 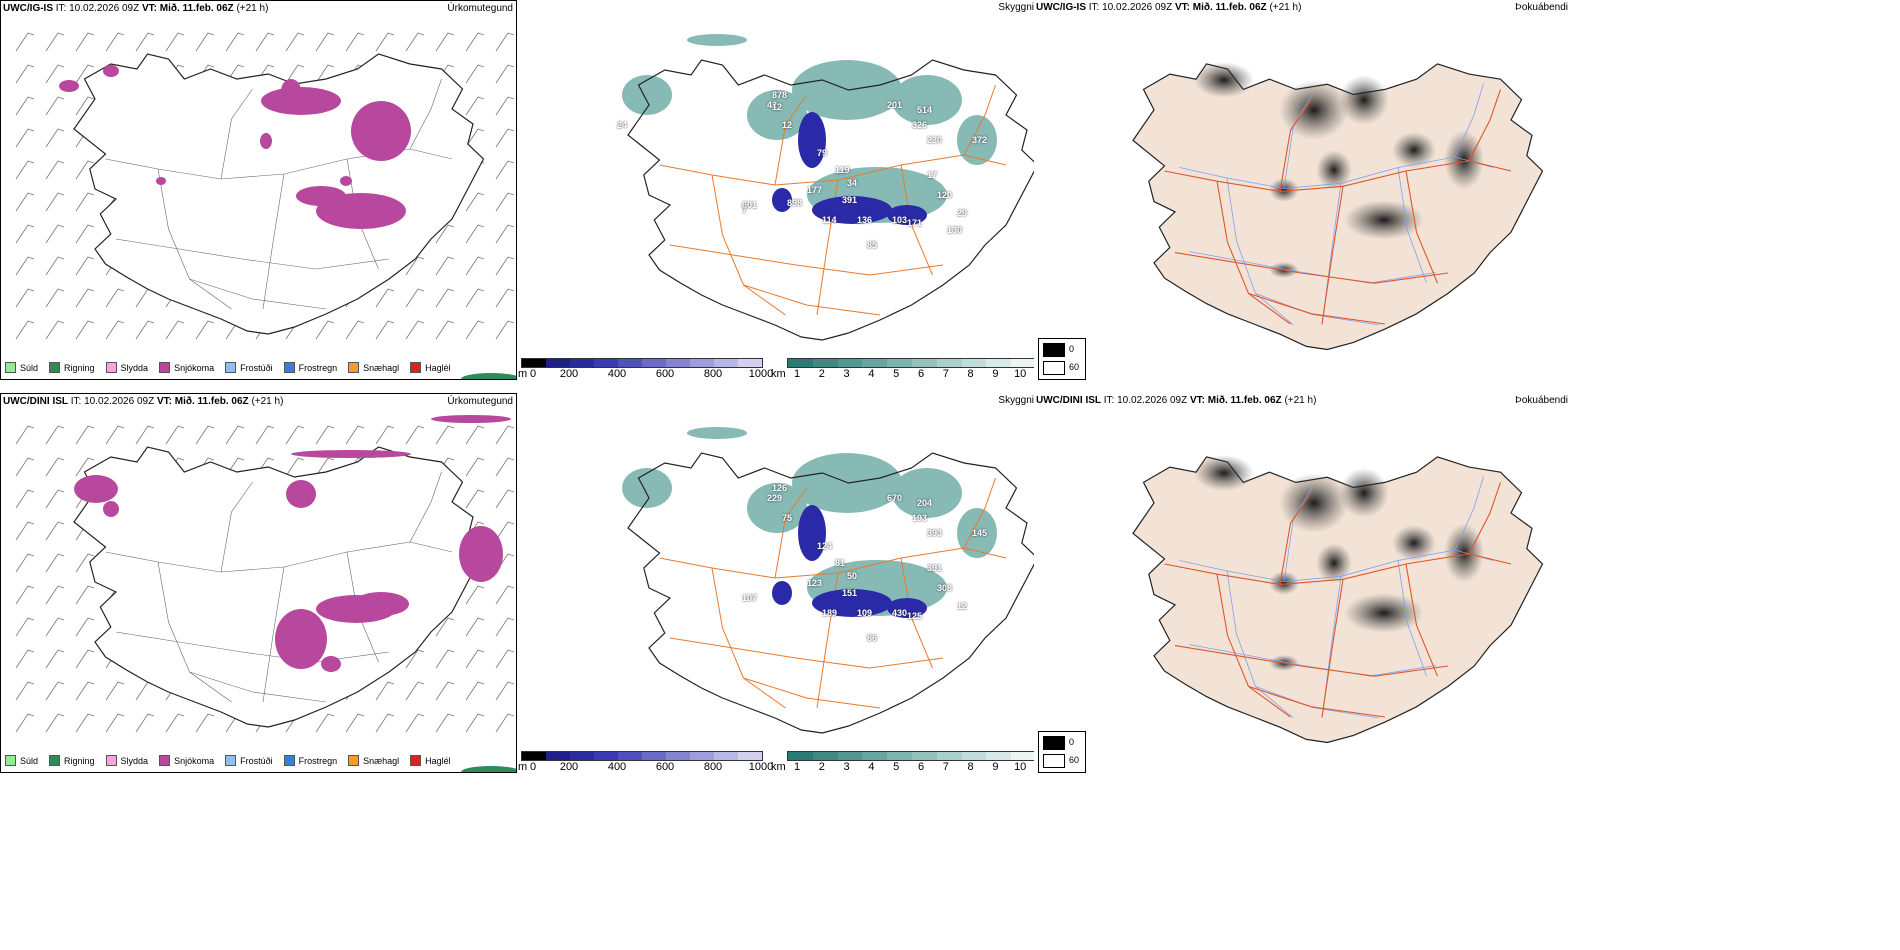 I want to click on colorbar-tick: 800, so click(x=713, y=767).